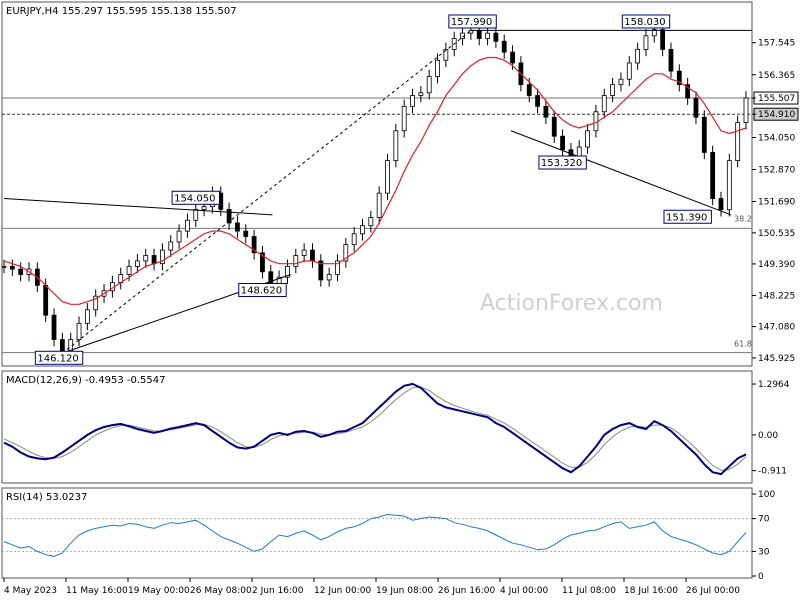  I want to click on x-tick-label: 2 Jun 16:00, so click(278, 591).